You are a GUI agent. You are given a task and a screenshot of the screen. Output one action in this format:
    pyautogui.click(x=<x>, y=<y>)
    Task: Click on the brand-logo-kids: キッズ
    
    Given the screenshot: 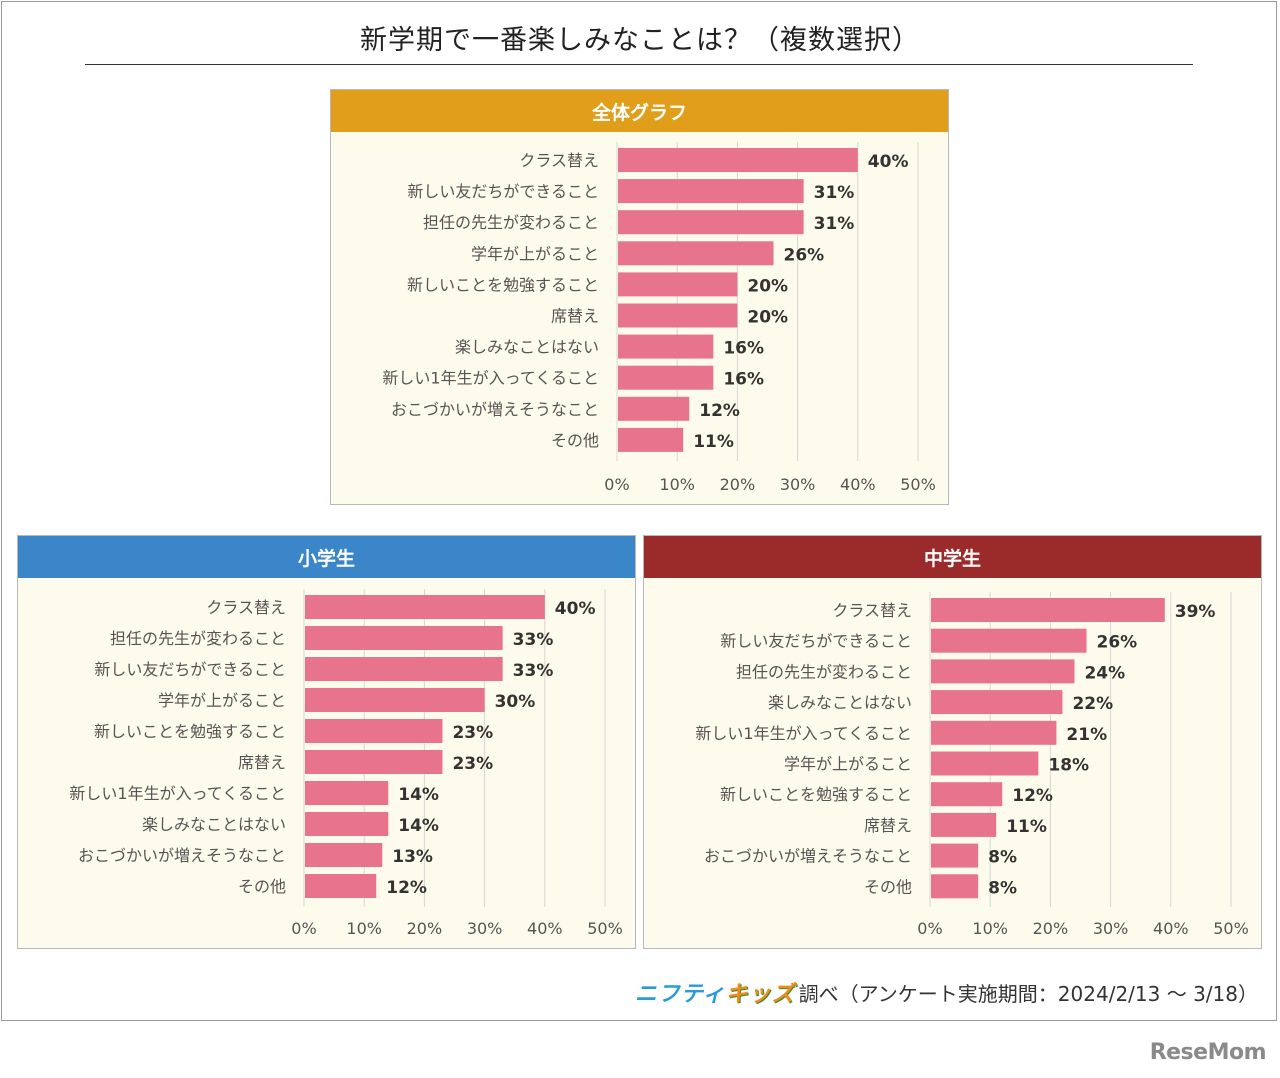 What is the action you would take?
    pyautogui.click(x=760, y=994)
    